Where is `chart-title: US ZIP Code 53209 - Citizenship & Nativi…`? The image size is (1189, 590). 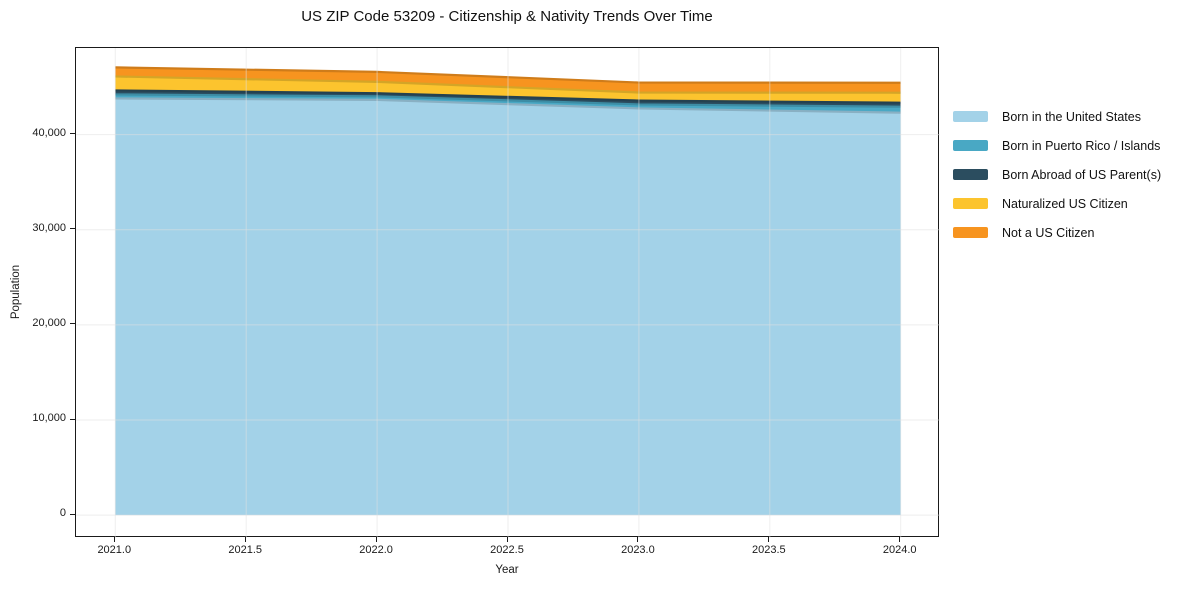 chart-title: US ZIP Code 53209 - Citizenship & Nativi… is located at coordinates (507, 16).